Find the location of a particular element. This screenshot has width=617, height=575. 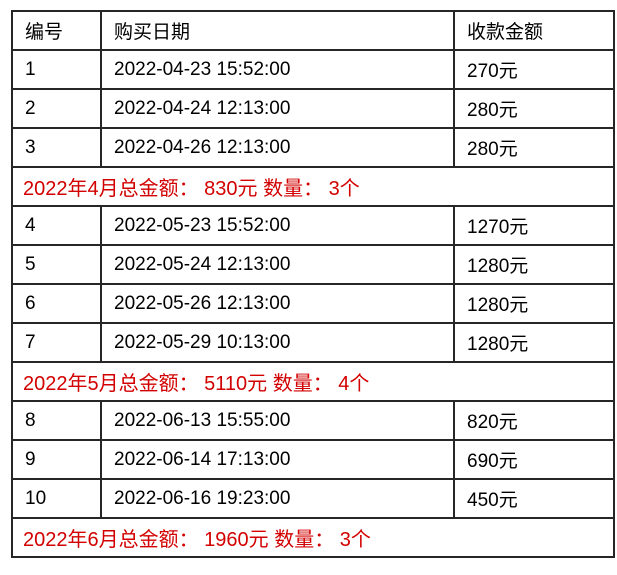

cell-date: 2022-04-26 12:13:00 is located at coordinates (277, 147).